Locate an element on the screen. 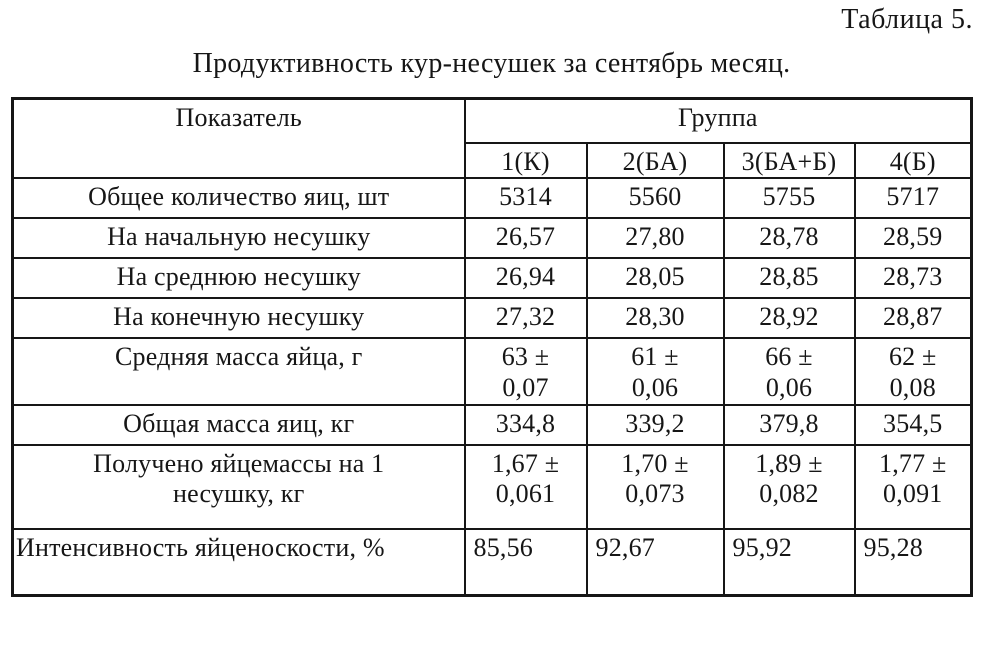 This screenshot has width=983, height=645. row-label: Общая масса яиц, кг is located at coordinates (238, 424).